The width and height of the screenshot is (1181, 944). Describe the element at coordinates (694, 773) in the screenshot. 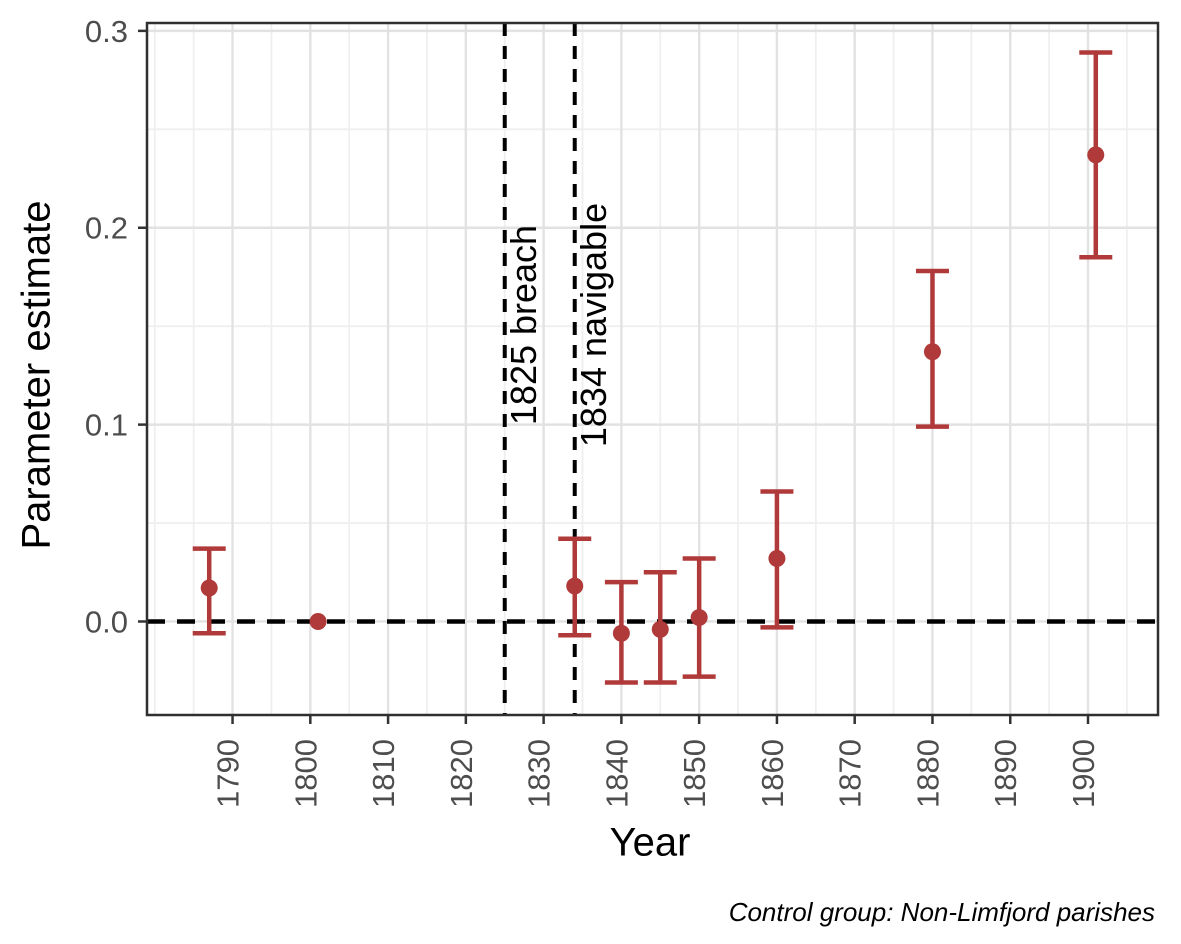

I see `x-tick-label: 1850` at that location.